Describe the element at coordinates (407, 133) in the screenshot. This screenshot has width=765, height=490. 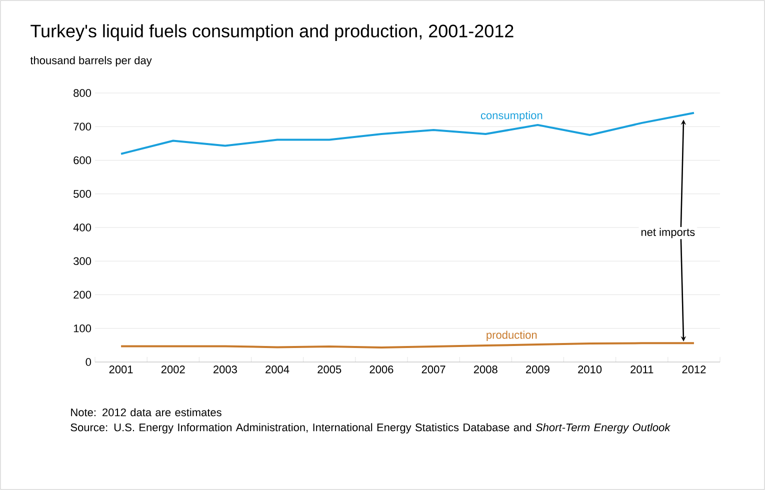
I see `line-series` at that location.